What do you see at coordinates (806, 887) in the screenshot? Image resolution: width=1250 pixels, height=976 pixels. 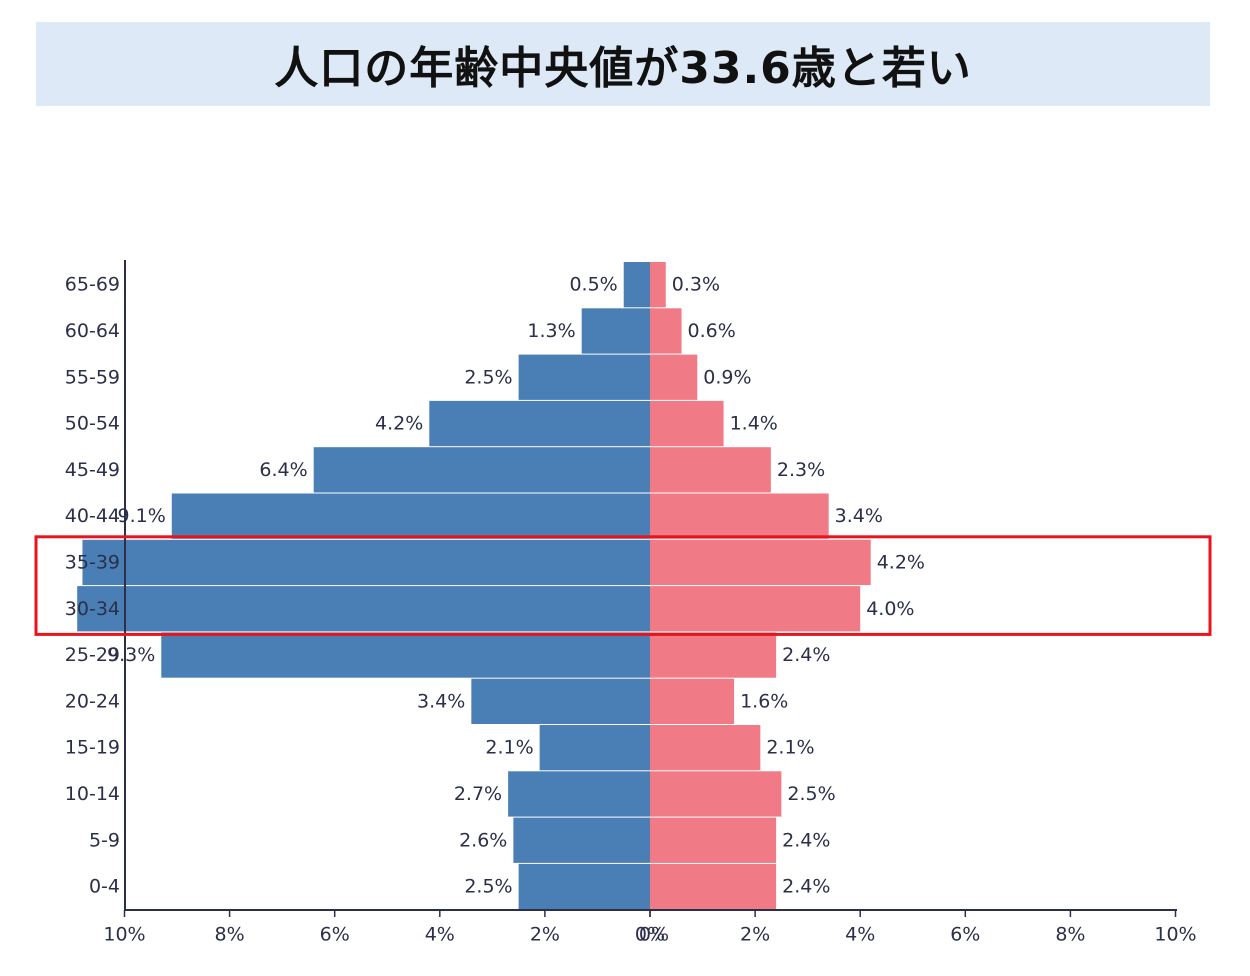 I see `data-label-right-0-4: 2.4%` at bounding box center [806, 887].